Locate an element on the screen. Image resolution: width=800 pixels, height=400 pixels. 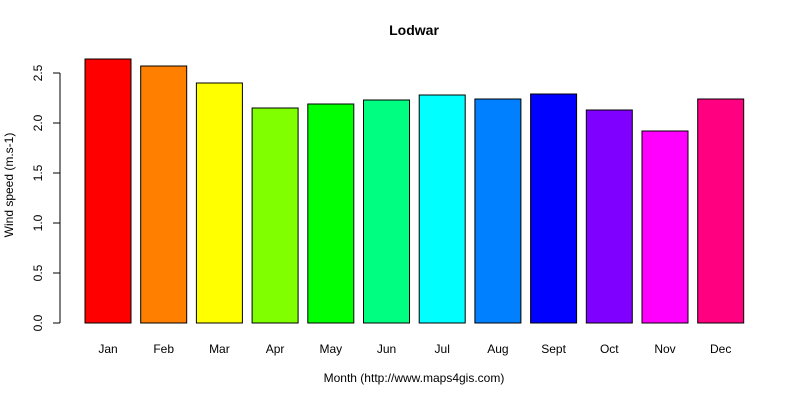
bar-jan is located at coordinates (108, 191).